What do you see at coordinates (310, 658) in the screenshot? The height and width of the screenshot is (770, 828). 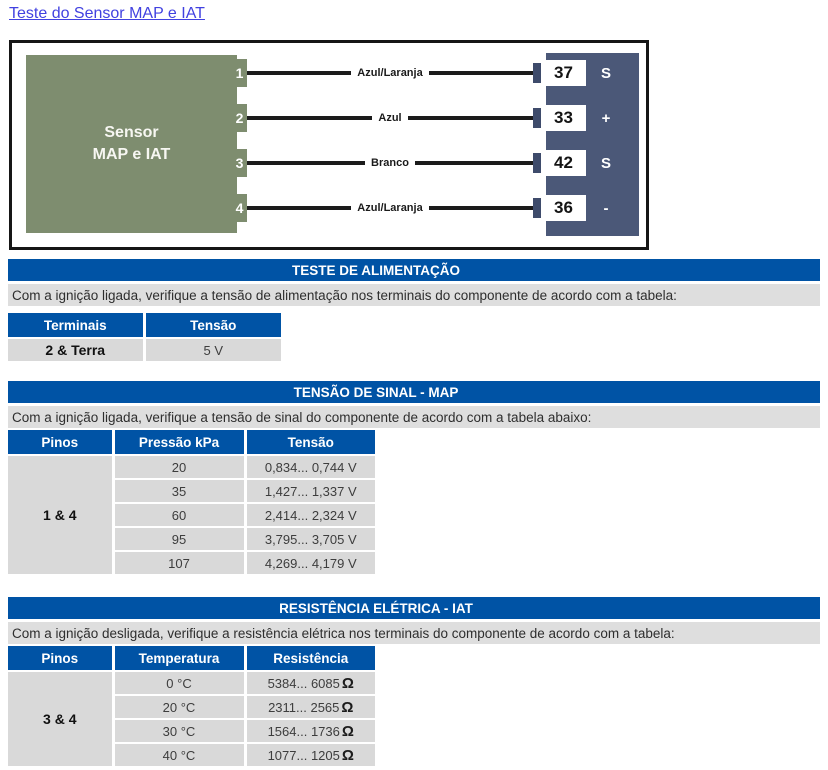 I see `column-header-resistance: Resistência` at bounding box center [310, 658].